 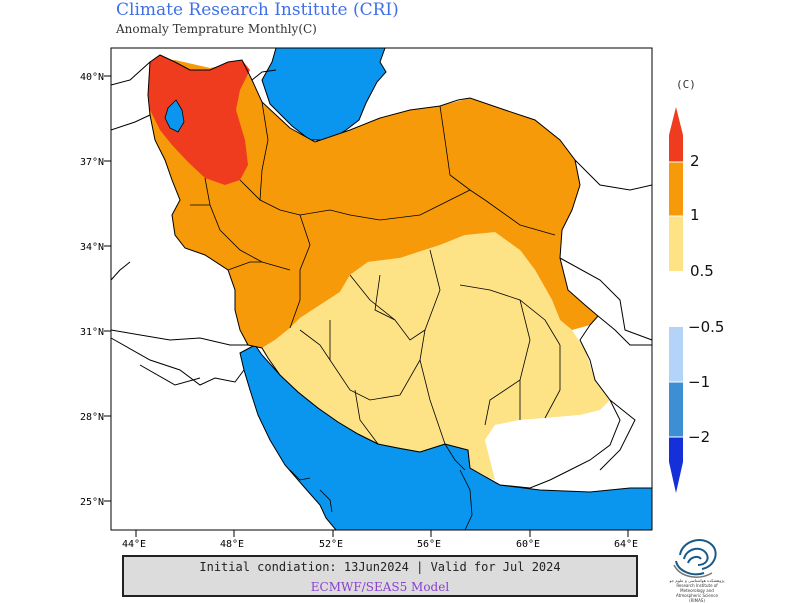 What do you see at coordinates (552, 449) in the screenshot?
I see `anomaly-region-neutral` at bounding box center [552, 449].